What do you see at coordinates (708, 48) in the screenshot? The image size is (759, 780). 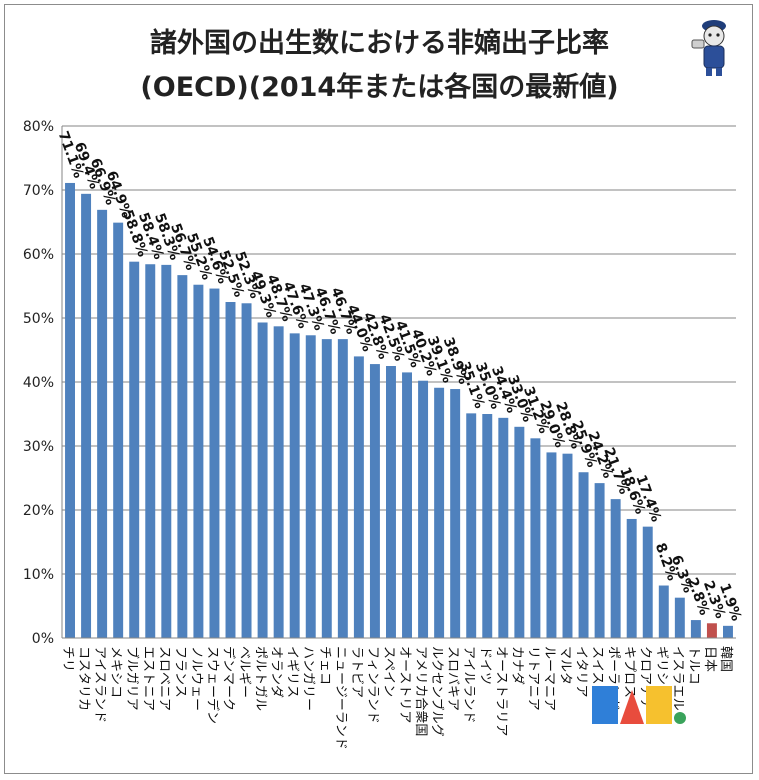 I see `mascot-logo` at bounding box center [708, 48].